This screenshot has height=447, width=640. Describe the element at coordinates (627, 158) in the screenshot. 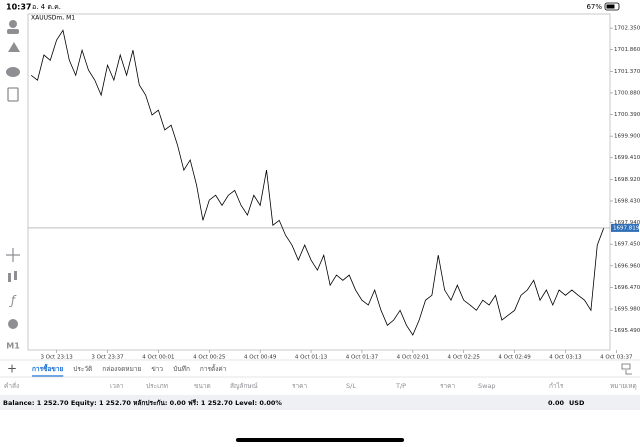

I see `y-tick-label: 1699.410` at that location.